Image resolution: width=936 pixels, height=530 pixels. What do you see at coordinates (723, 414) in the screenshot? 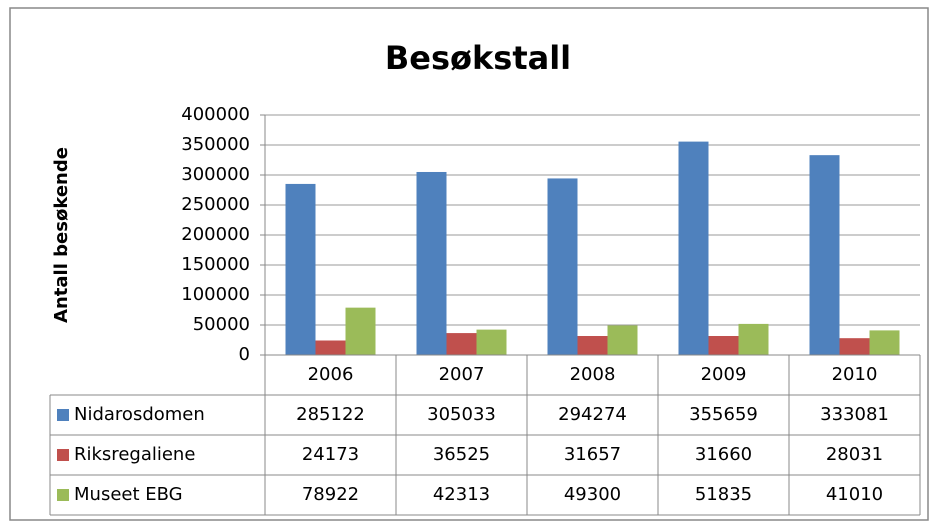
I see `table-value: 355659` at bounding box center [723, 414].